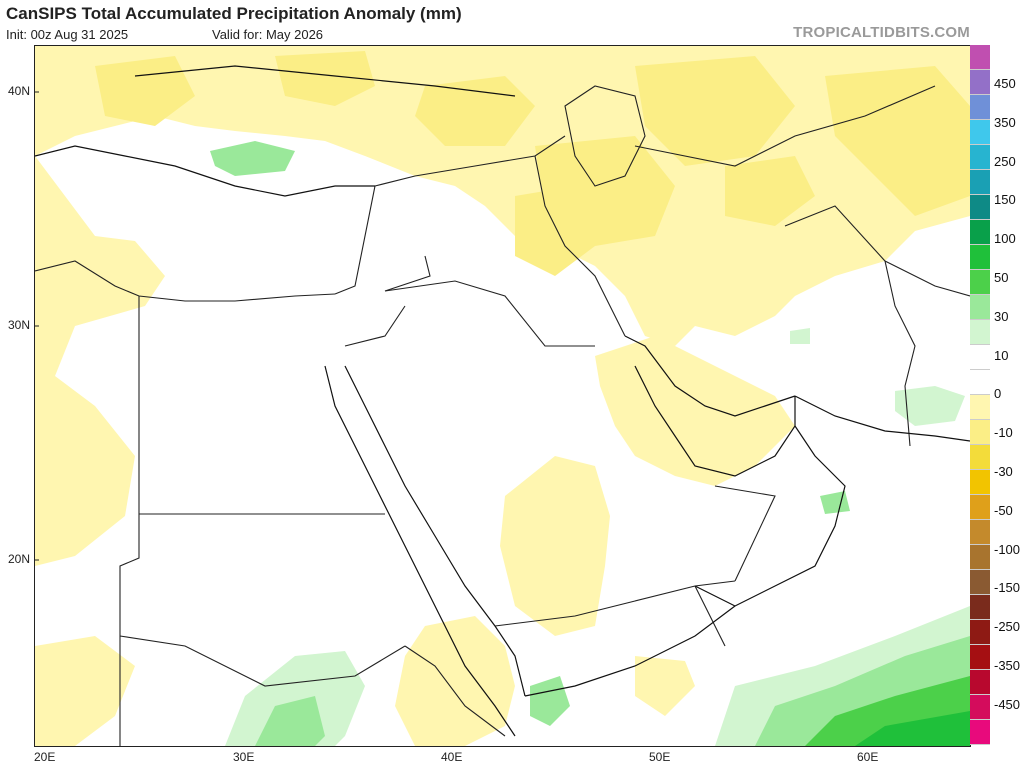 The height and width of the screenshot is (766, 1024). I want to click on colorbar, so click(981, 395).